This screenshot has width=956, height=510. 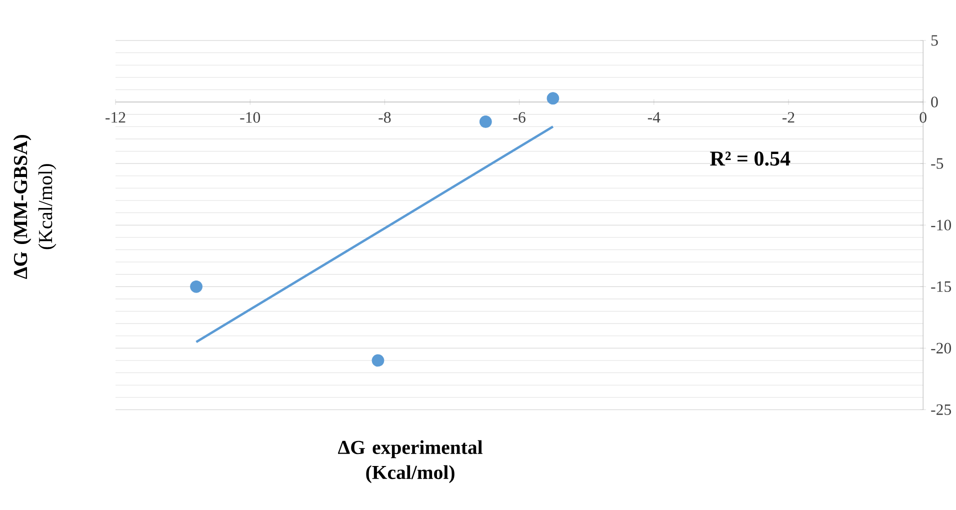 What do you see at coordinates (116, 117) in the screenshot?
I see `x-tick-label: -12` at bounding box center [116, 117].